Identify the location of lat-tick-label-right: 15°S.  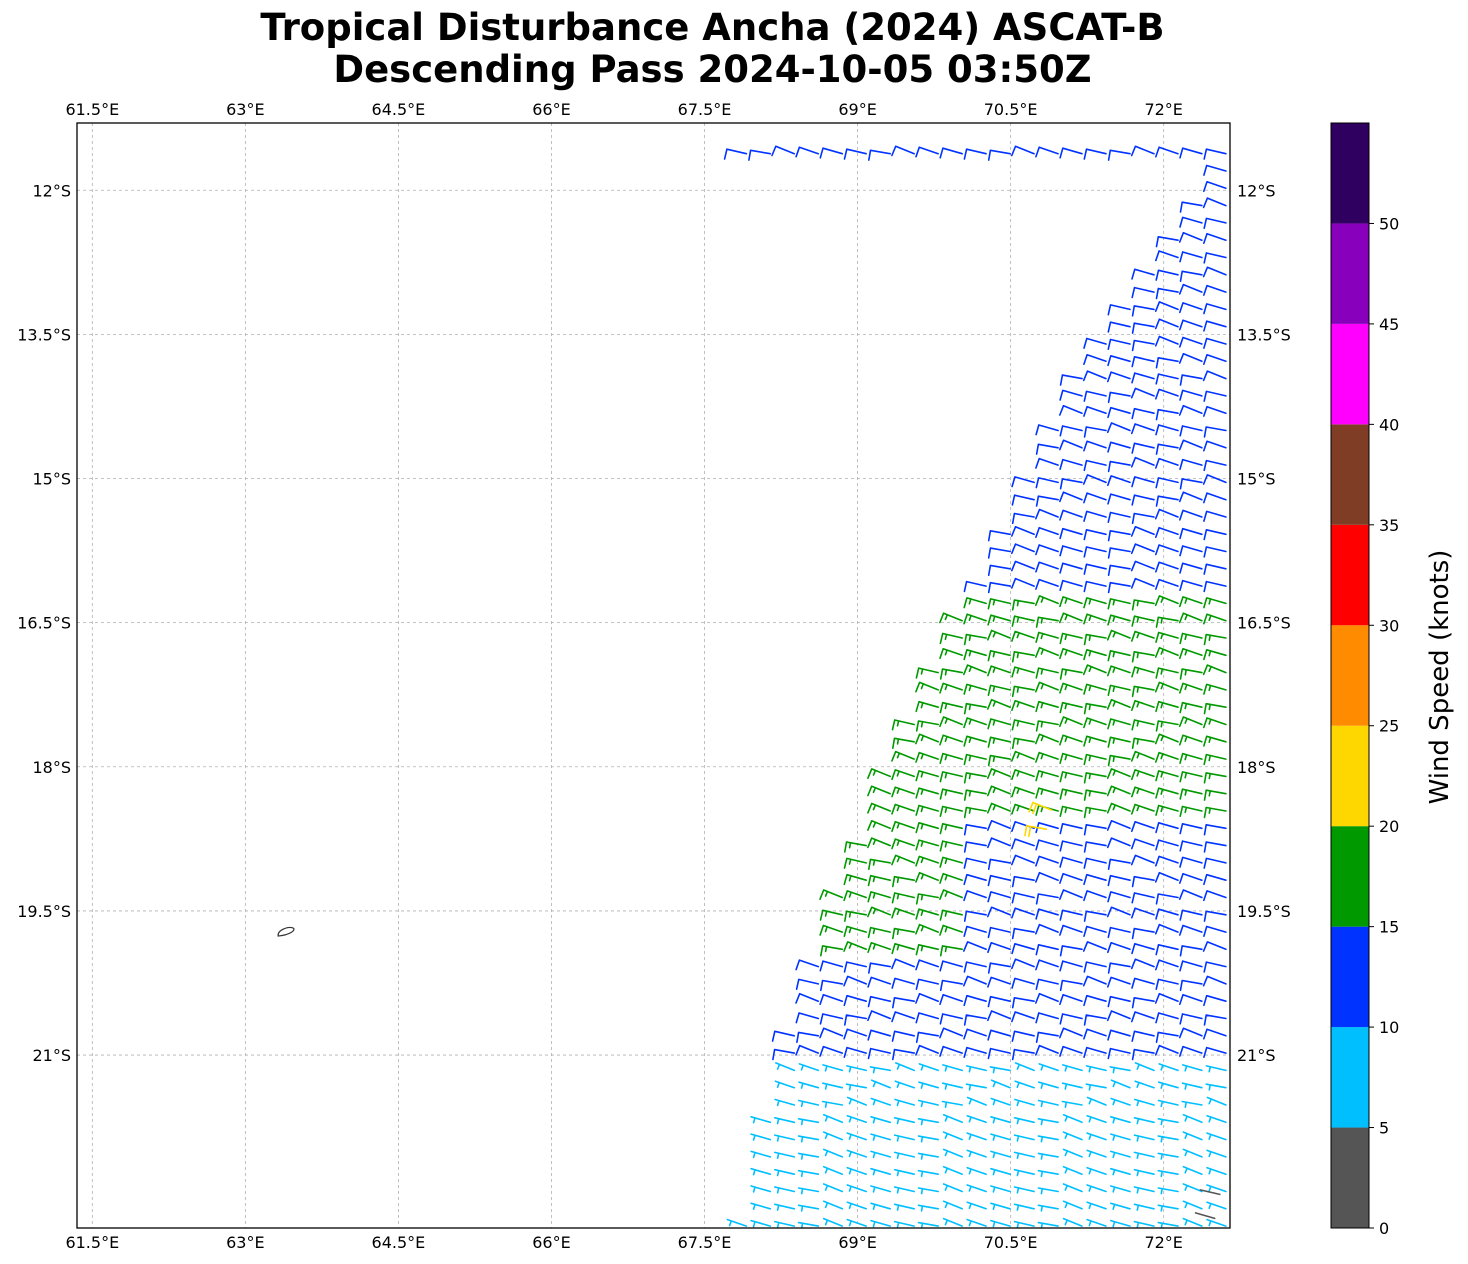
(1256, 479).